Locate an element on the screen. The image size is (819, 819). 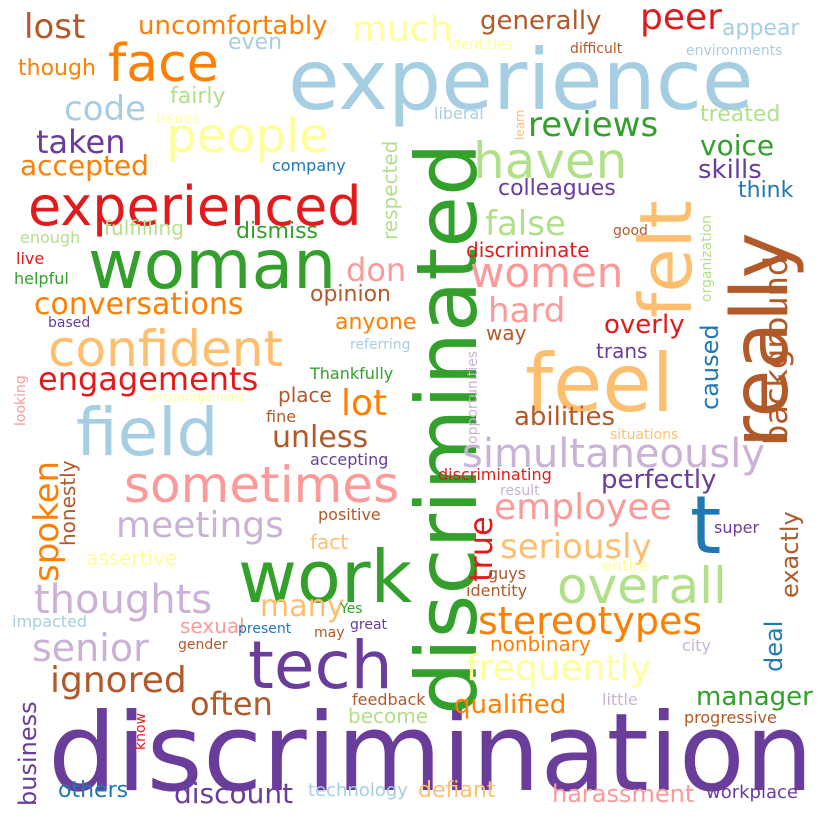
word-situations: situations is located at coordinates (644, 435).